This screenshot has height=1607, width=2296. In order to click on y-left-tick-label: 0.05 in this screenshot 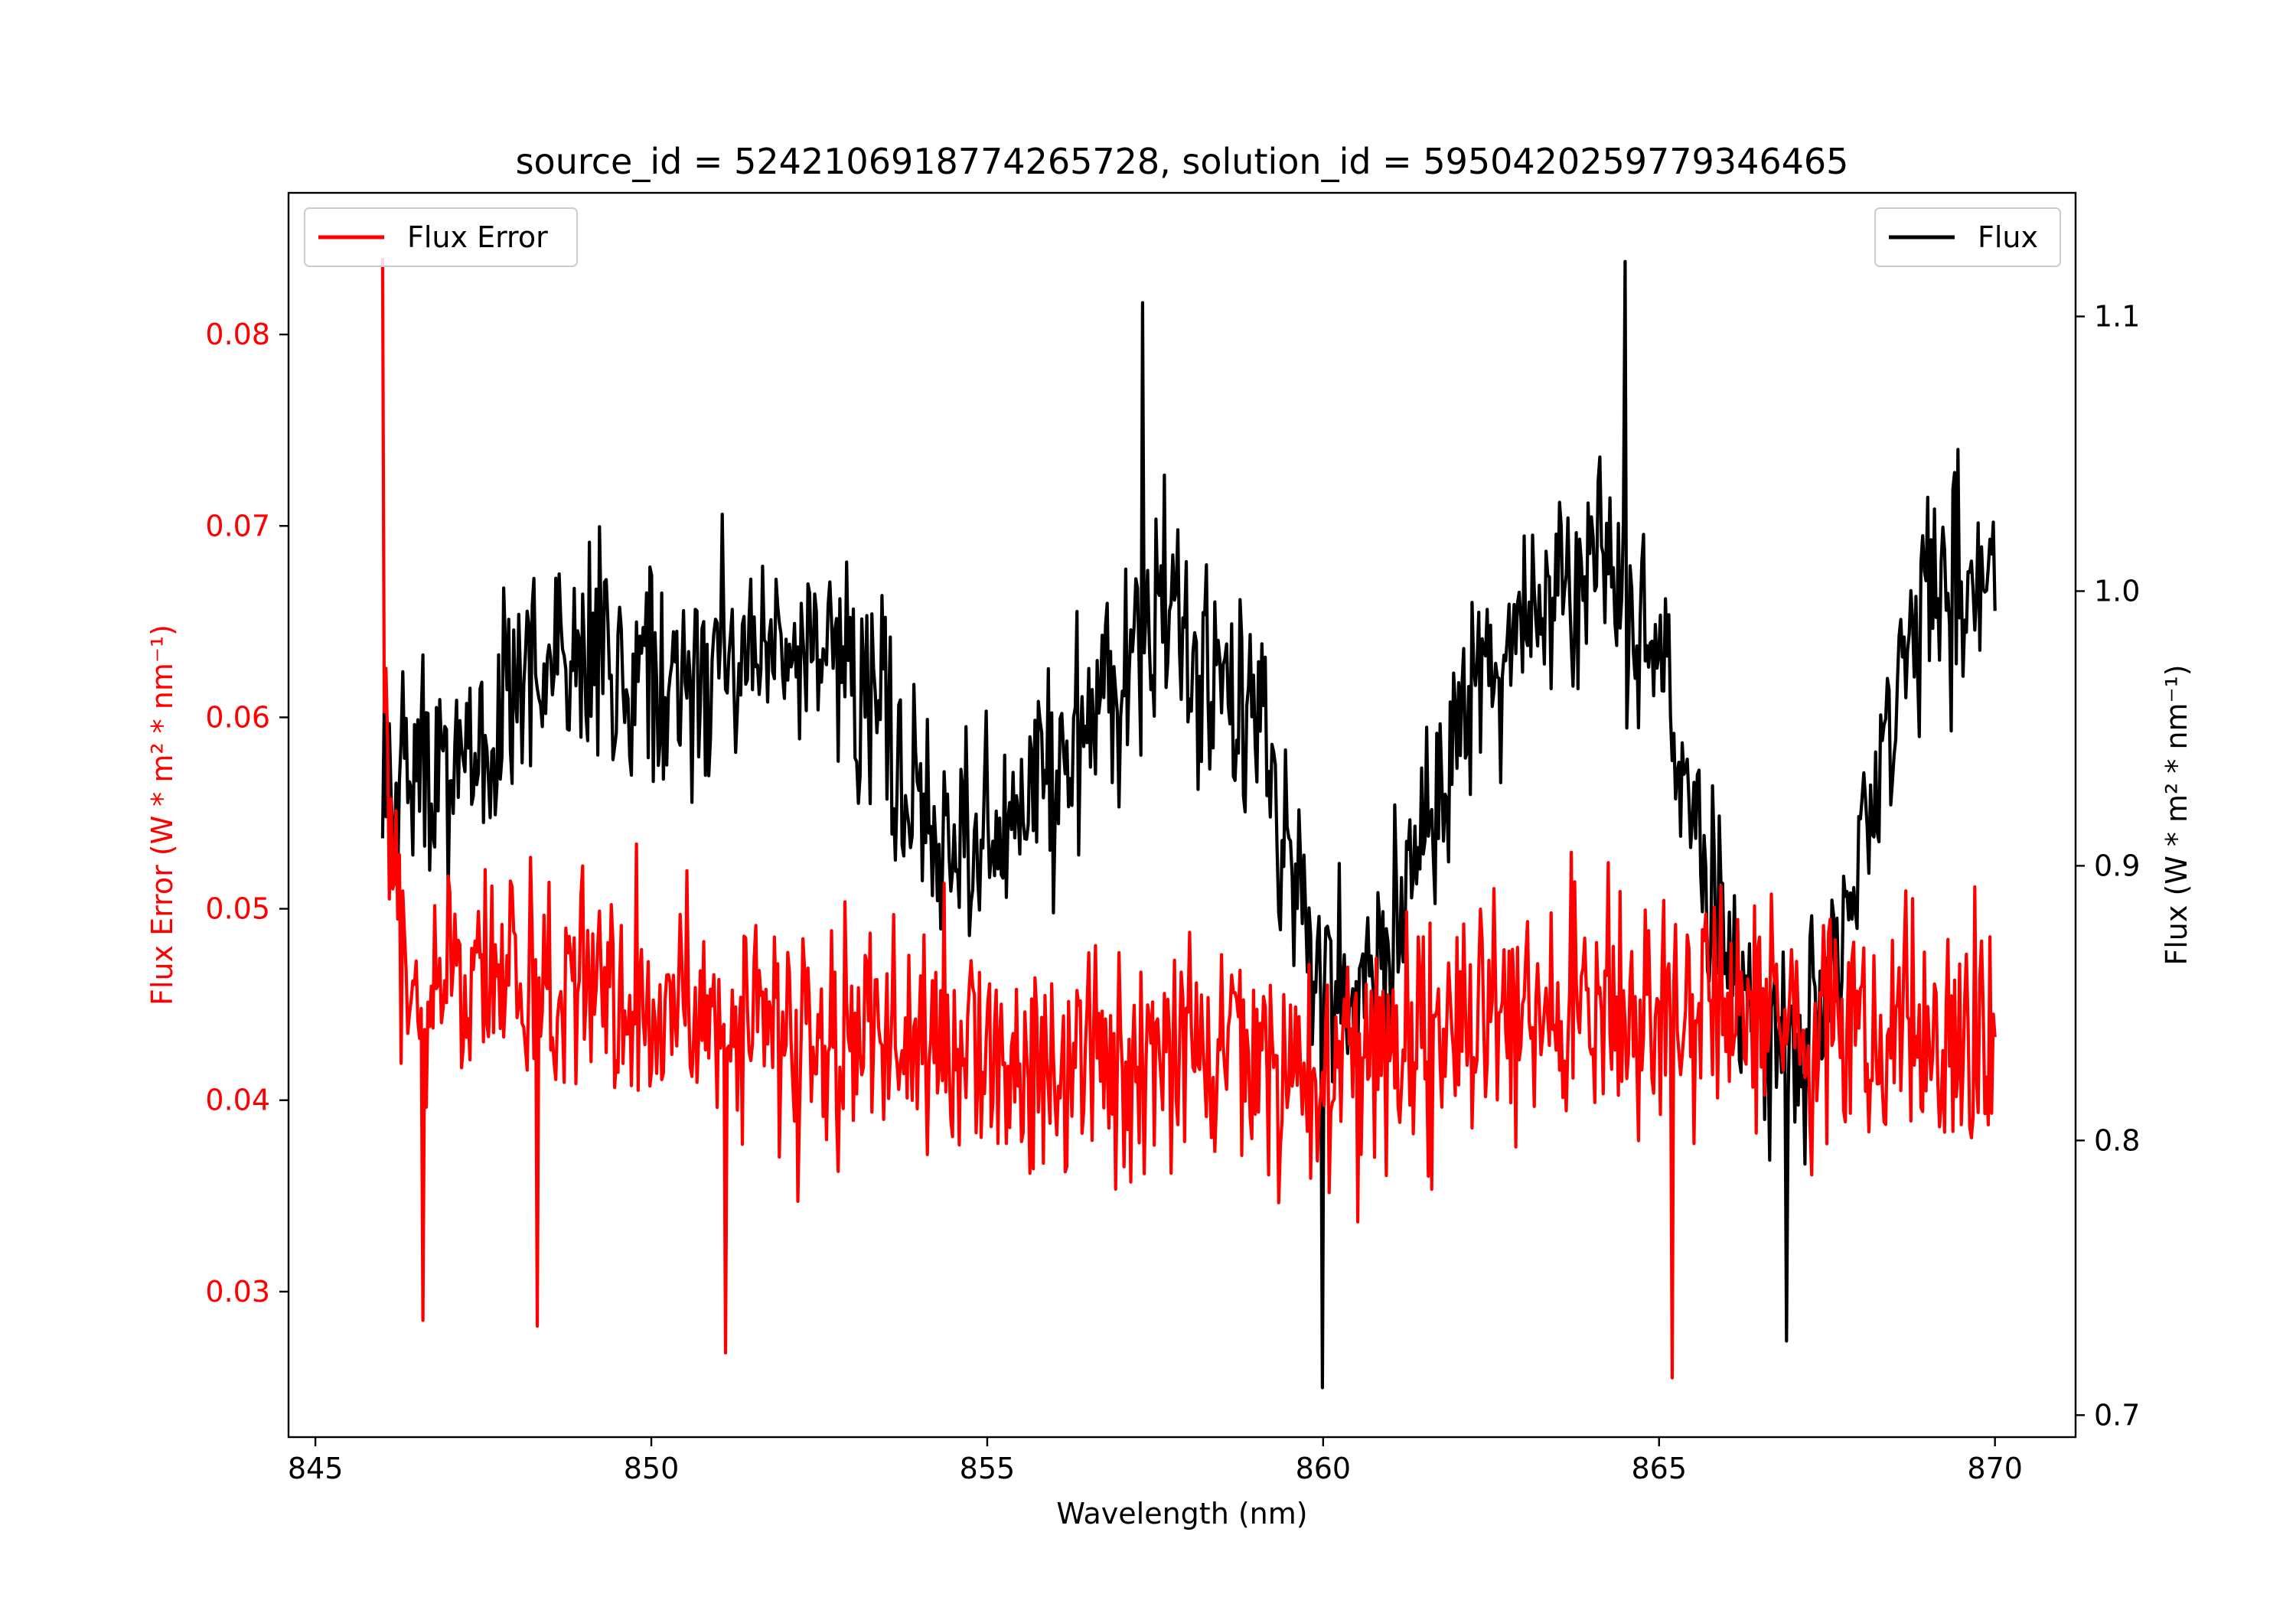, I will do `click(237, 909)`.